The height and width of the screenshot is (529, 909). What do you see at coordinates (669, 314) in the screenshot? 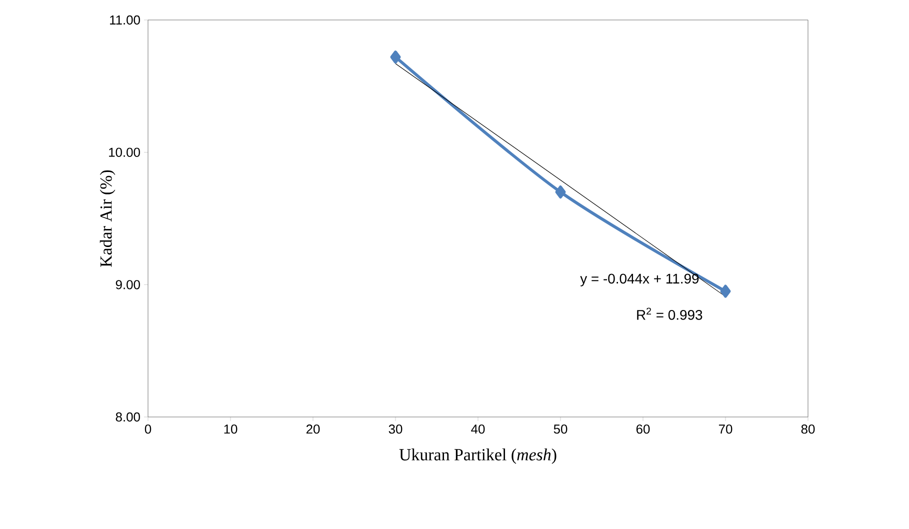
I see `annotation: R$^{2}$ = 0.993` at bounding box center [669, 314].